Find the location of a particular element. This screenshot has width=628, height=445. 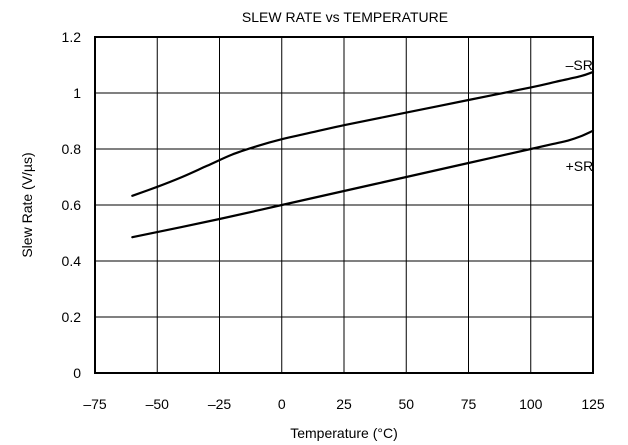

x-tick-label: –25 is located at coordinates (220, 404).